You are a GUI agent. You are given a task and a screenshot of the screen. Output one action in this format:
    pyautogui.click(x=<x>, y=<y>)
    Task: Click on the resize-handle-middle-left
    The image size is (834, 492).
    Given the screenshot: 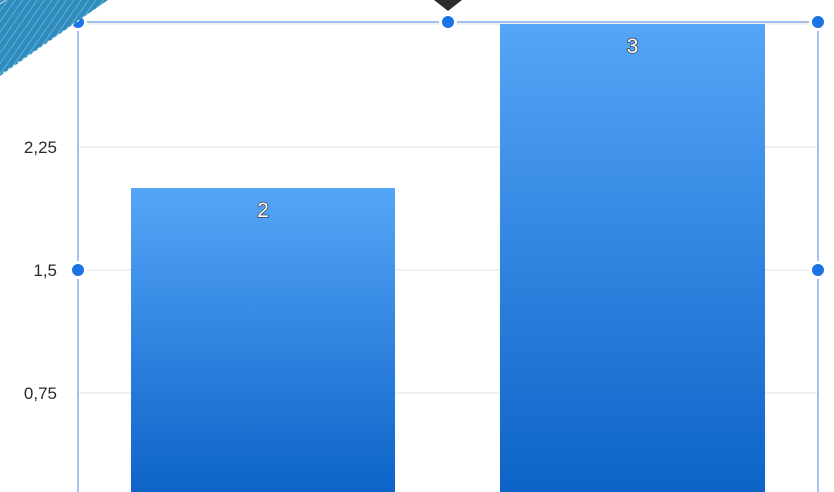 What is the action you would take?
    pyautogui.click(x=78, y=270)
    